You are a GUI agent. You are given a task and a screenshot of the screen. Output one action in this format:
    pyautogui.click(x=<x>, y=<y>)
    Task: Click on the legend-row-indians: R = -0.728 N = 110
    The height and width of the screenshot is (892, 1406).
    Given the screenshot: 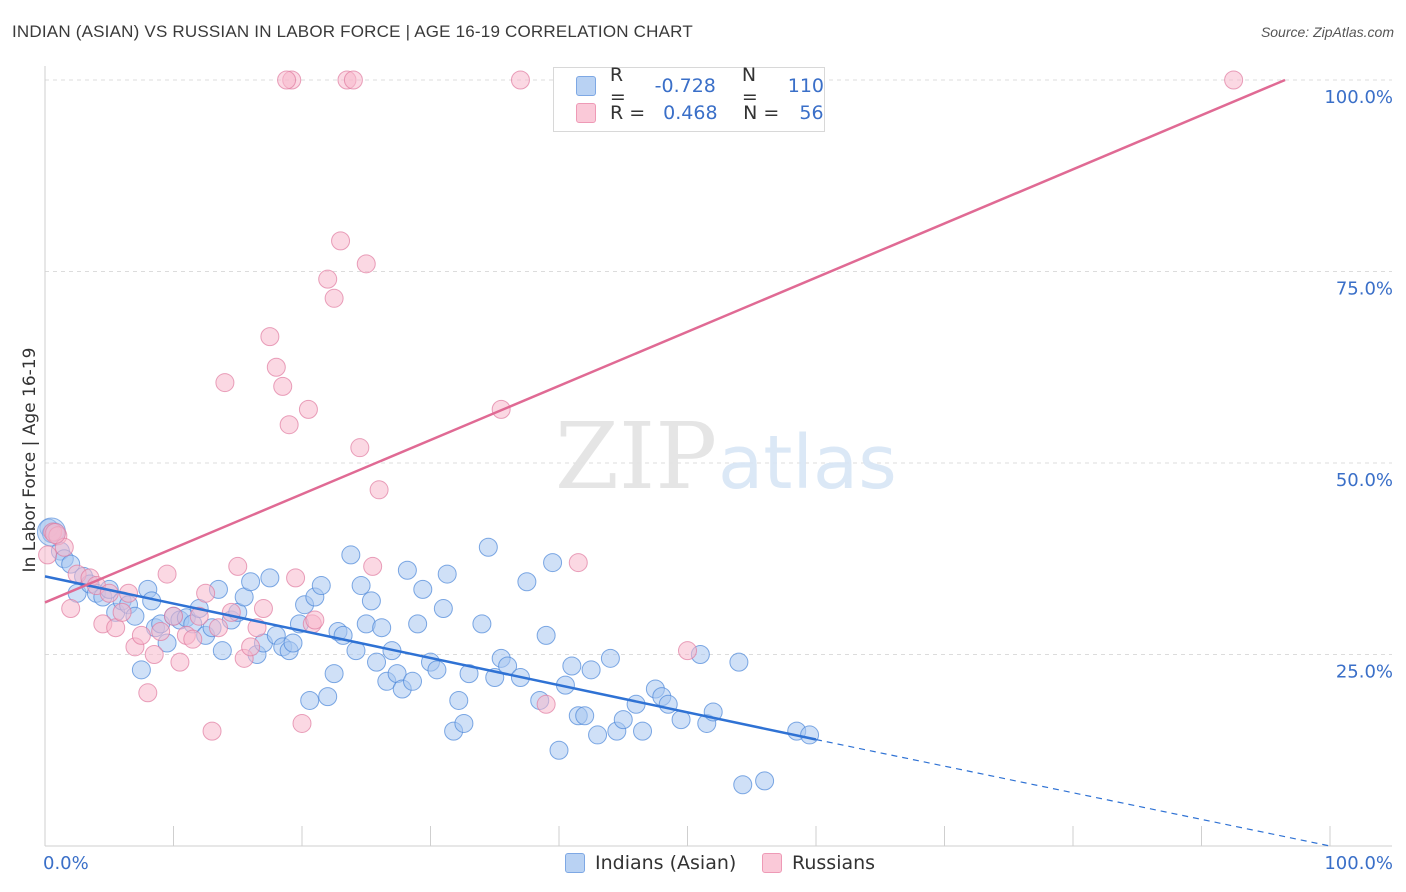 What is the action you would take?
    pyautogui.click(x=700, y=86)
    